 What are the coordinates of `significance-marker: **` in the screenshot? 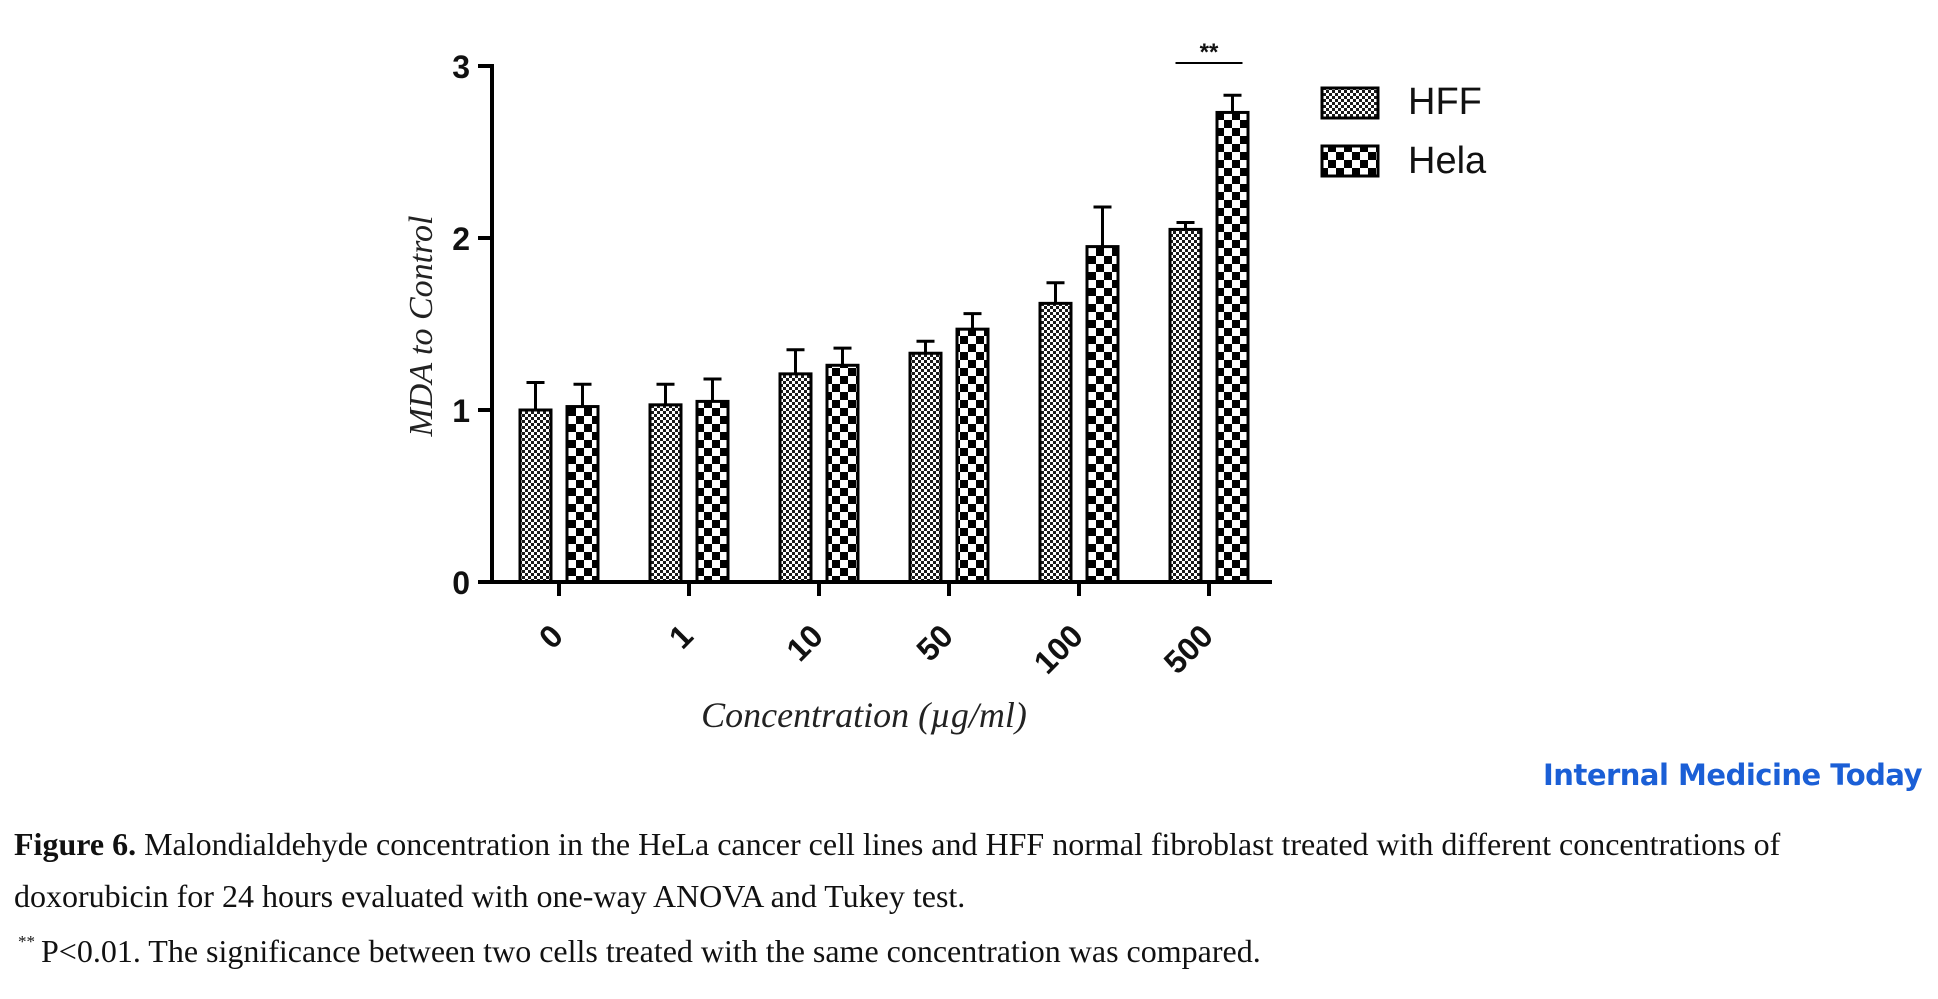 It's located at (26, 941).